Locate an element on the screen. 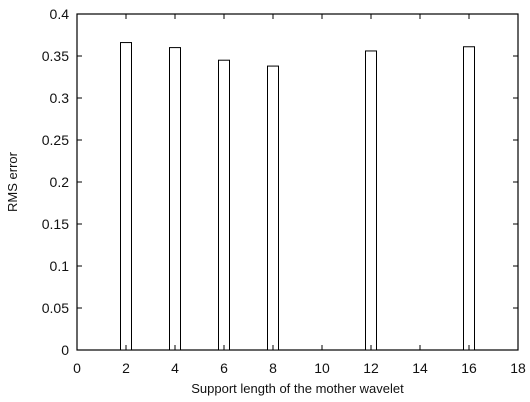 This screenshot has height=402, width=530. x-tick-label-4: 4 is located at coordinates (175, 368).